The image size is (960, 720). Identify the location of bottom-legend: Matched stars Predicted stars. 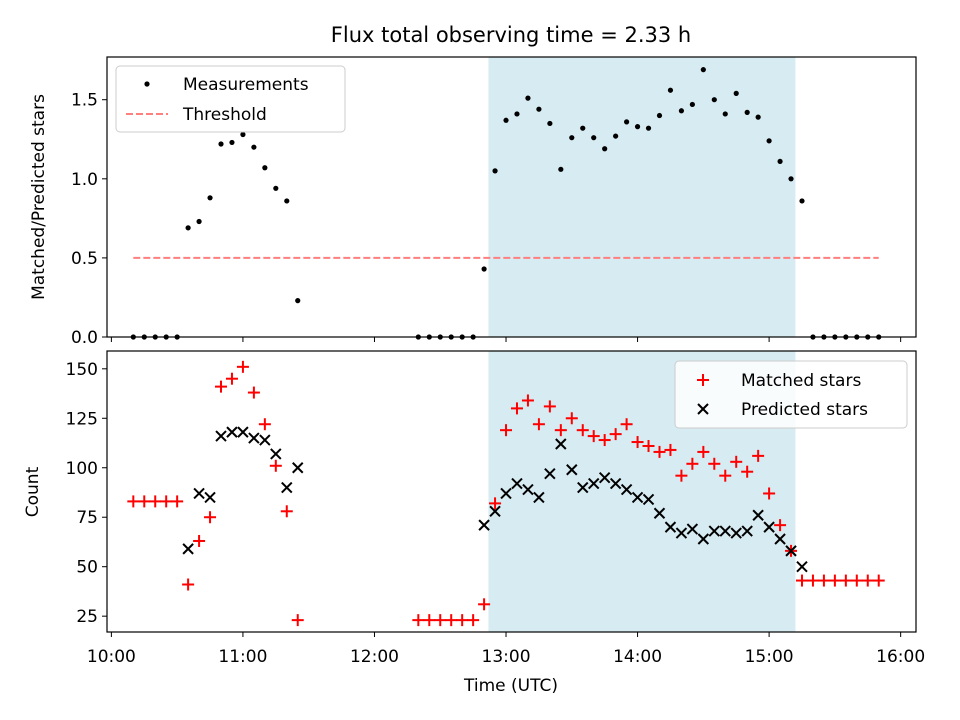
(791, 394).